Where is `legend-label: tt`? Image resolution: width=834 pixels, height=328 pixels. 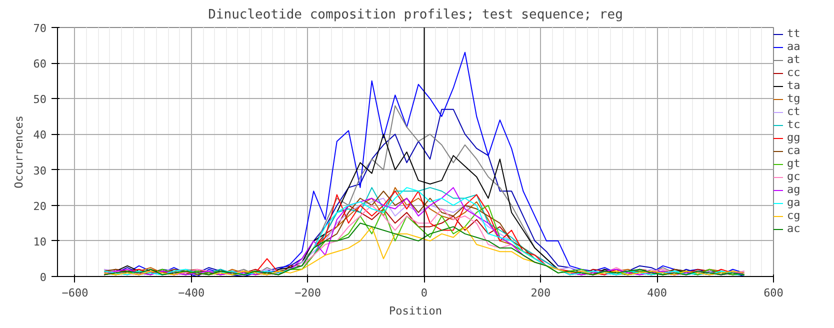
legend-label: tt is located at coordinates (794, 33).